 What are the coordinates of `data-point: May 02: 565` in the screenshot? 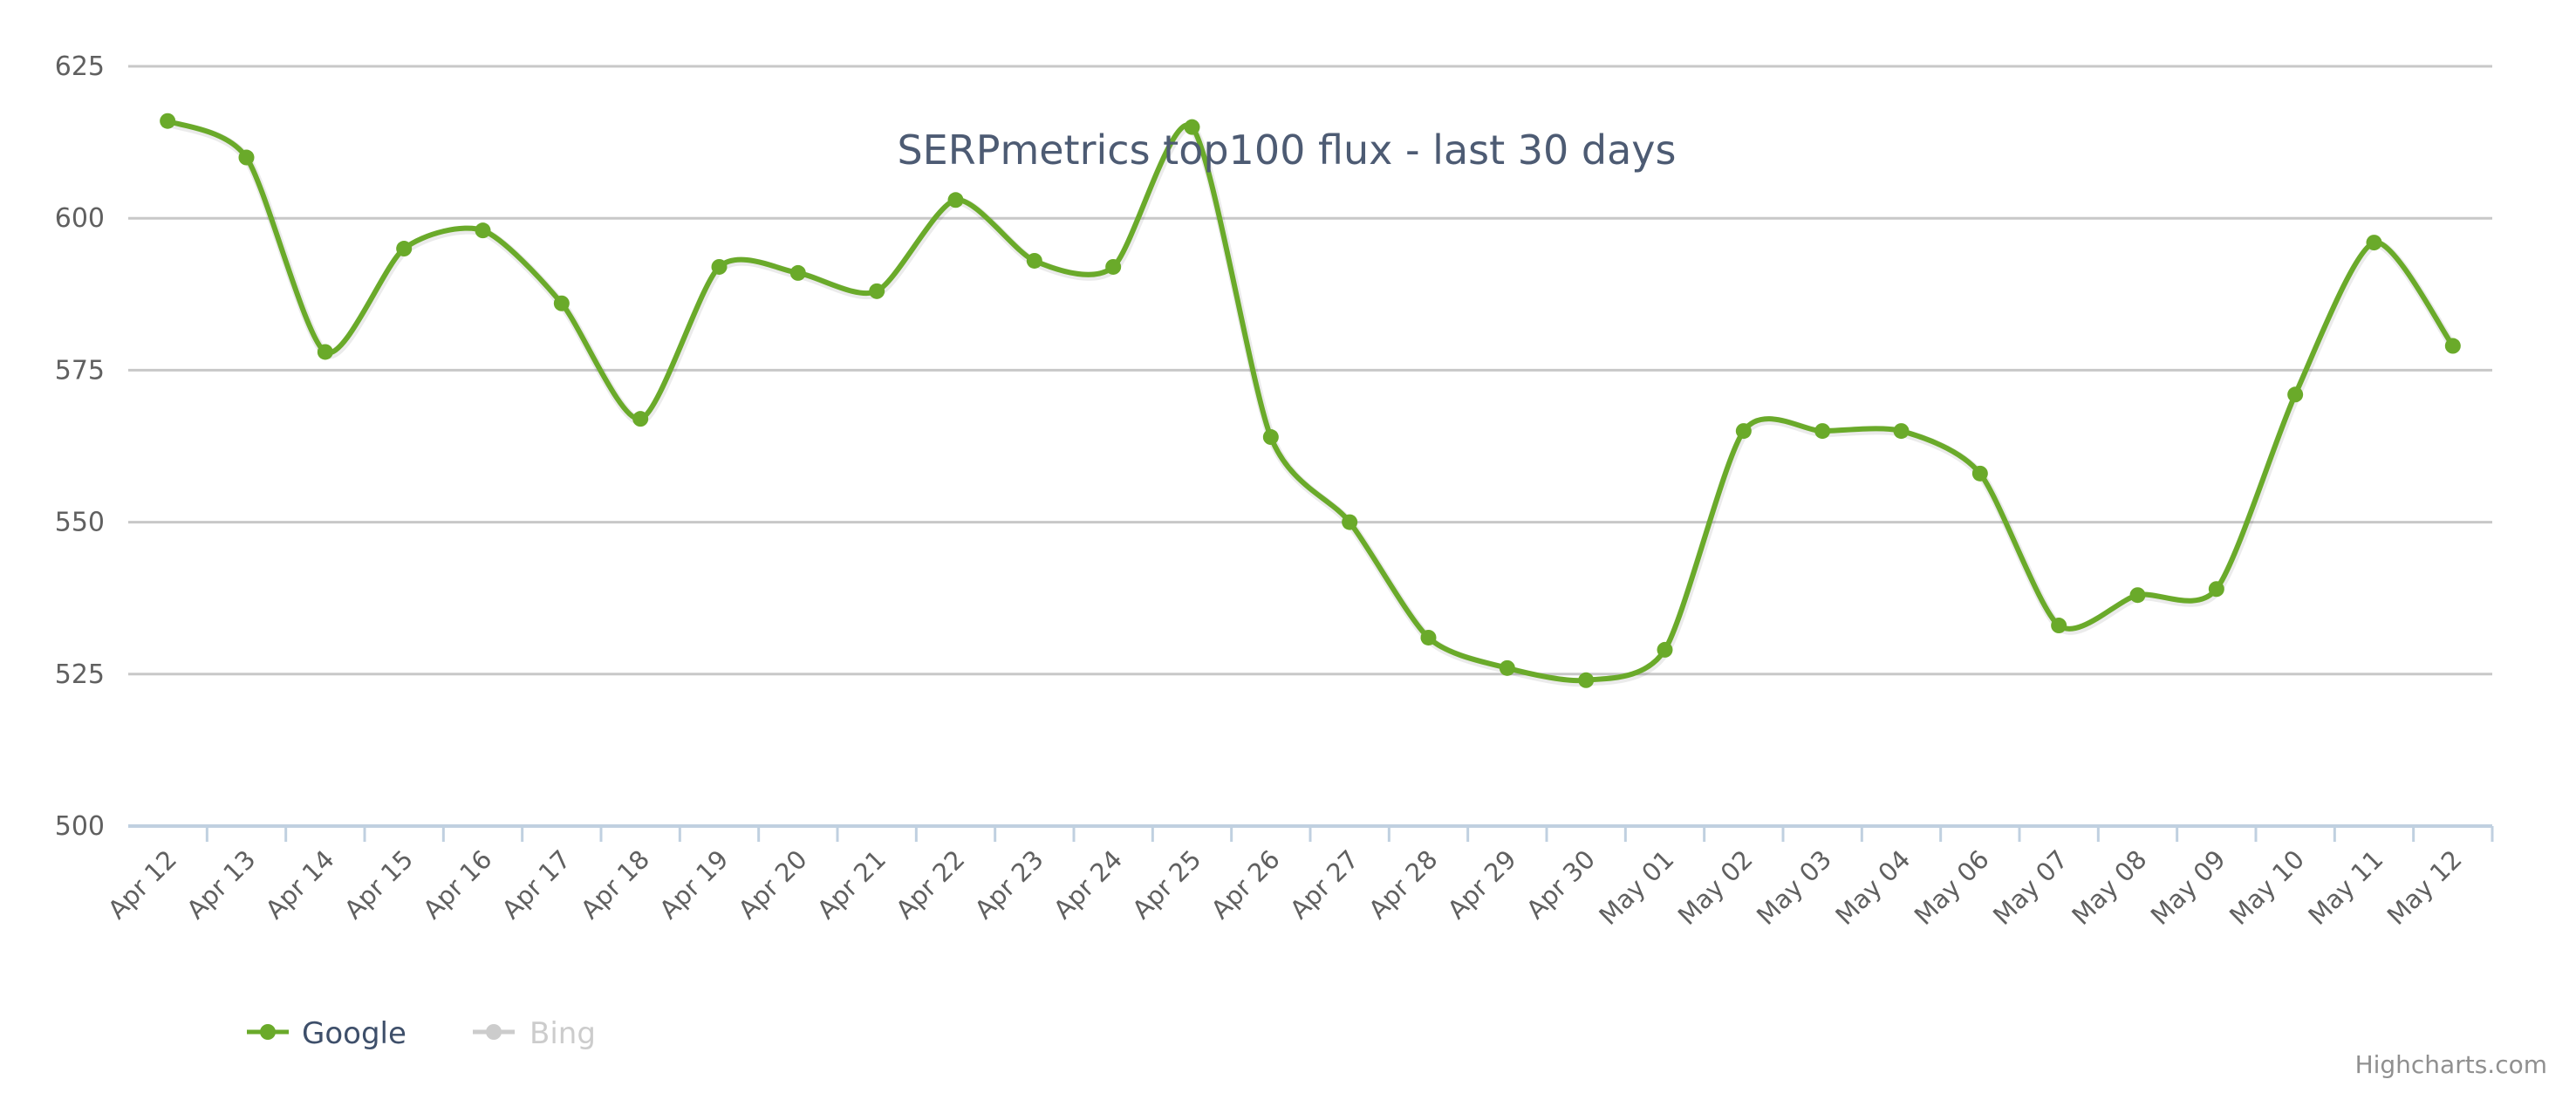 It's located at (1743, 431).